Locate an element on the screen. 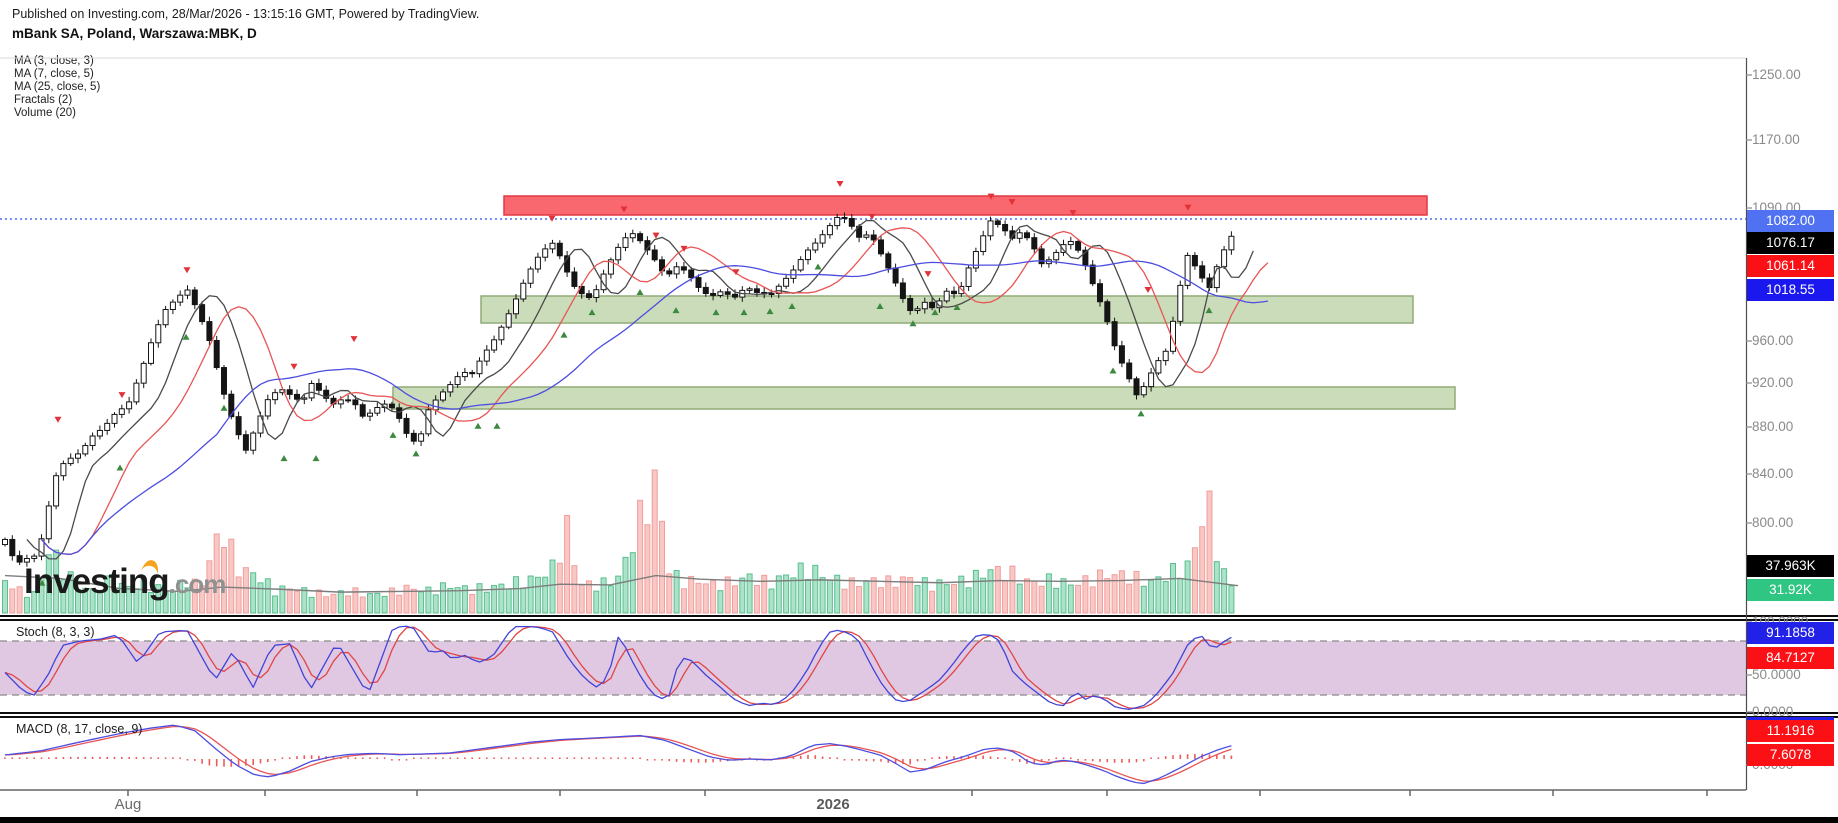 Image resolution: width=1838 pixels, height=823 pixels. price-tick-label: 1170.00 is located at coordinates (1776, 139).